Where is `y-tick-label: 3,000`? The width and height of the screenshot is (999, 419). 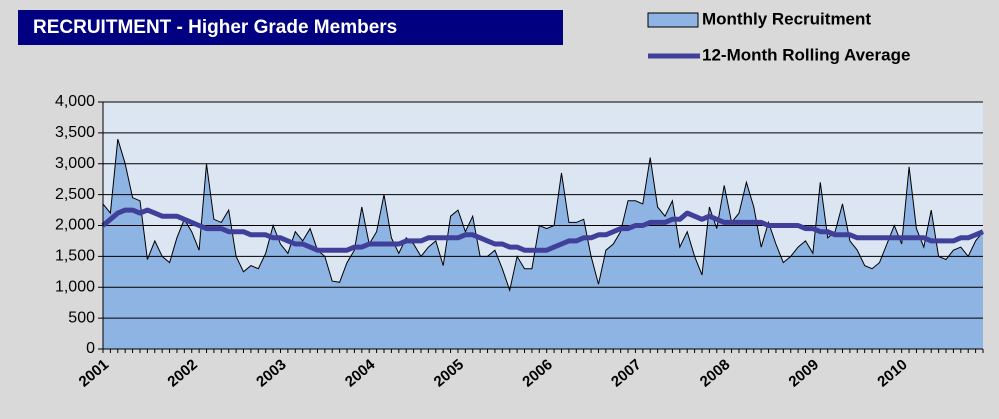
y-tick-label: 3,000 is located at coordinates (75, 163).